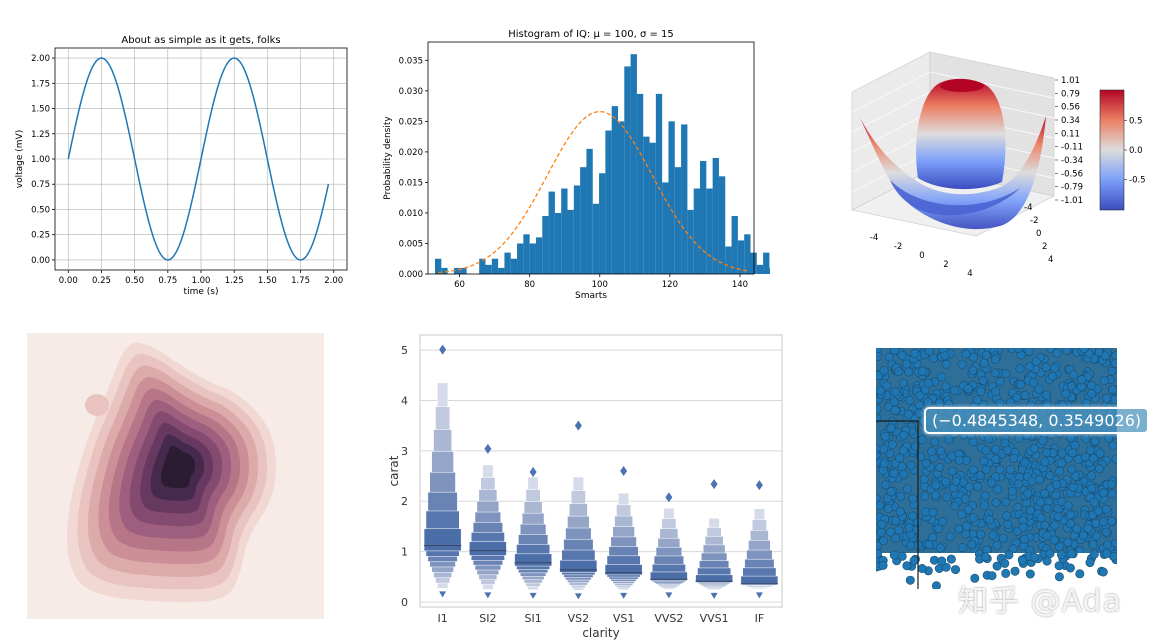 The height and width of the screenshot is (641, 1166). Describe the element at coordinates (1070, 134) in the screenshot. I see `z-tick-label: 0.11` at that location.